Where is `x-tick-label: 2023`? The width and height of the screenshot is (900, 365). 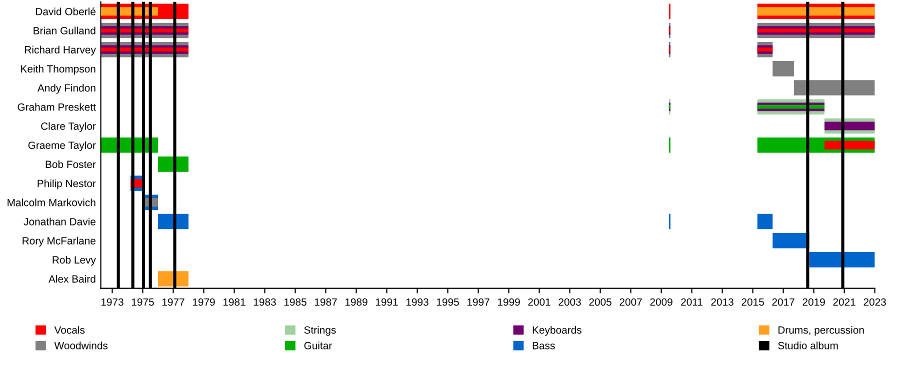 x-tick-label: 2023 is located at coordinates (875, 302).